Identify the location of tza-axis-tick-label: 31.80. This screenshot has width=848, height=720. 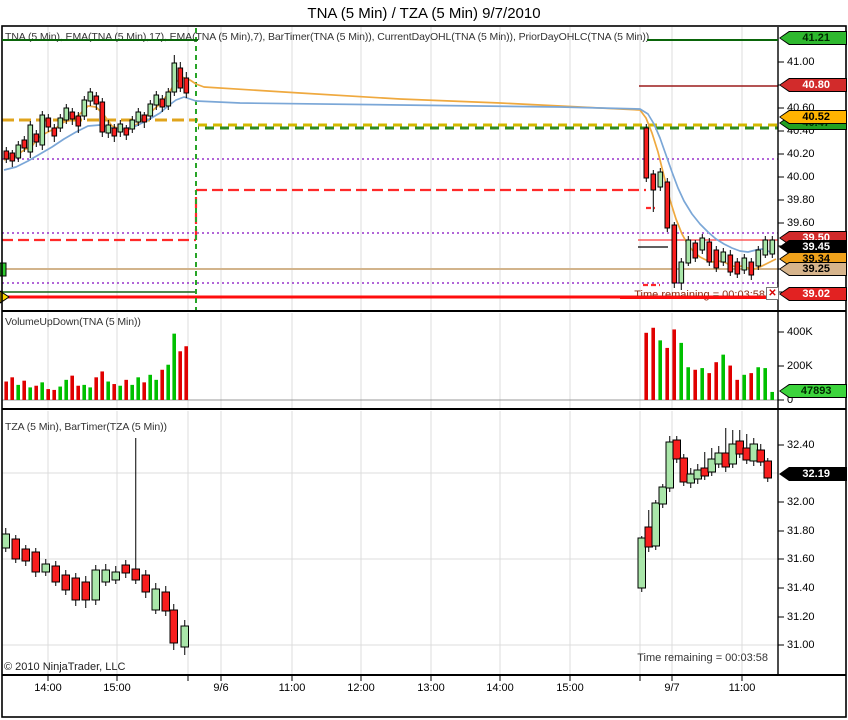
(801, 531).